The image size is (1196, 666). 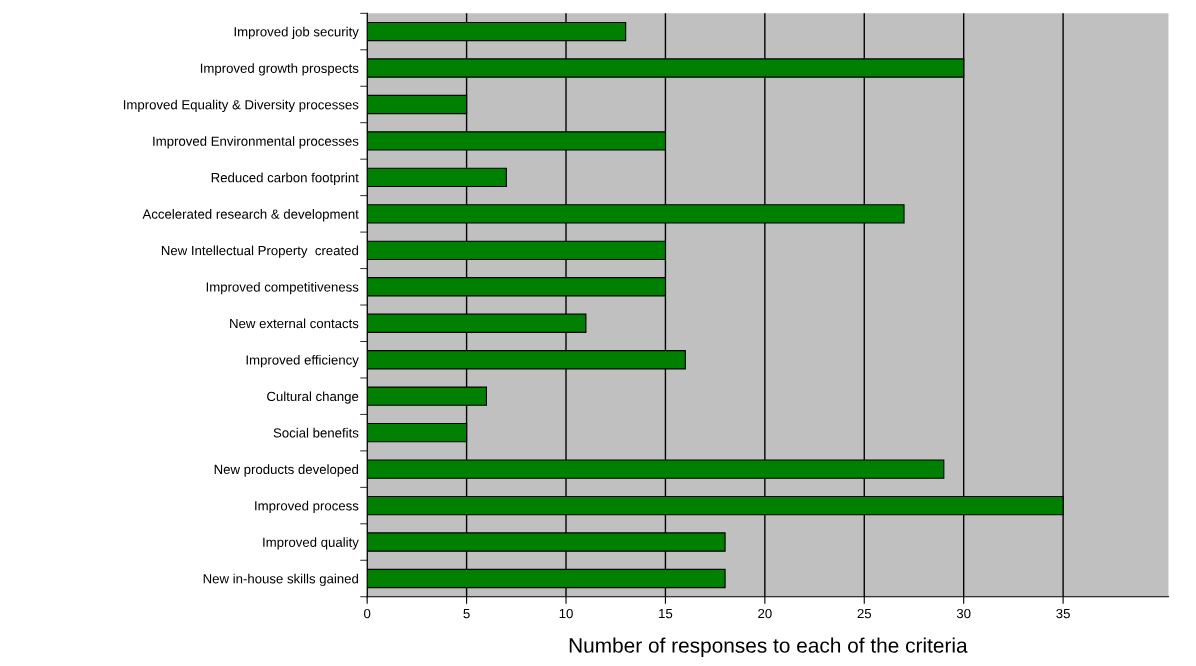 I want to click on y-tick-label: Improved job security, so click(x=296, y=33).